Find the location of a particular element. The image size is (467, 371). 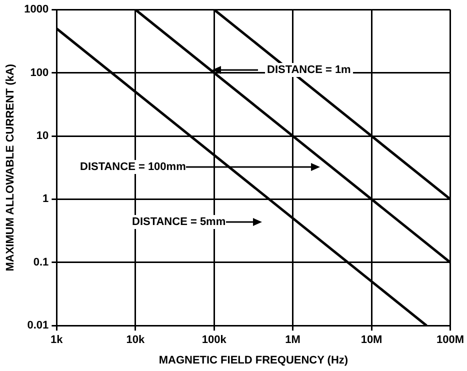

y-tick-label: 1000 is located at coordinates (36, 10).